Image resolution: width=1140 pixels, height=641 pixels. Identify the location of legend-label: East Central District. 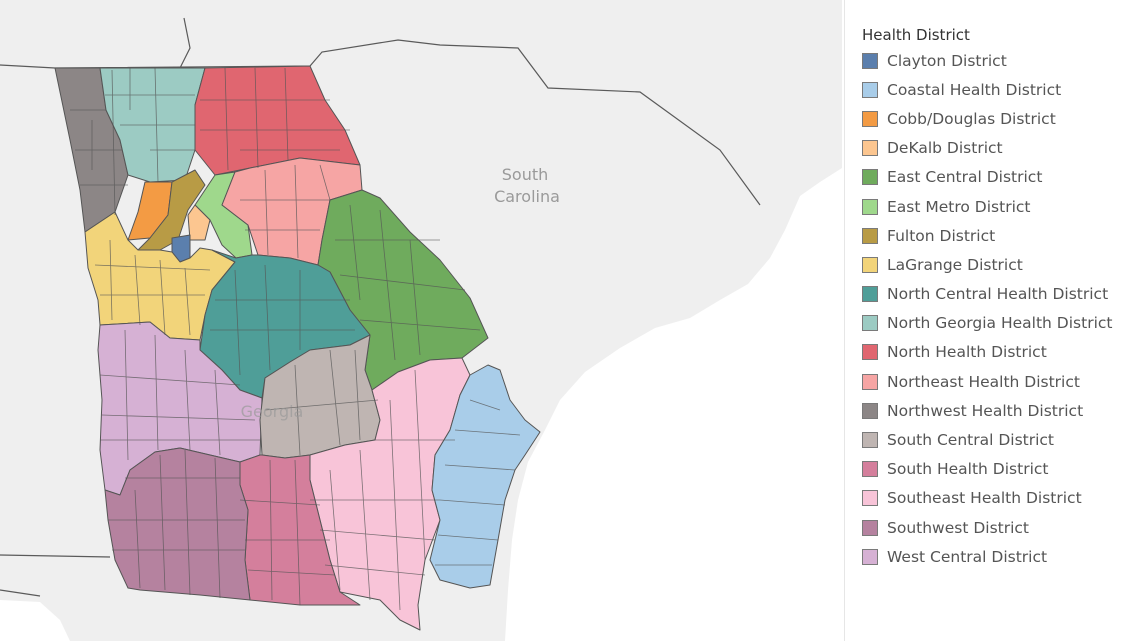
(965, 177).